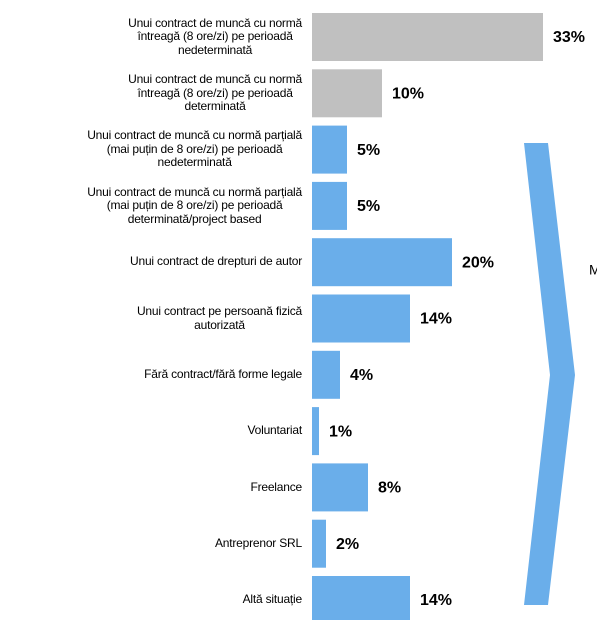 This screenshot has height=620, width=597. I want to click on category-label: Voluntariat, so click(274, 430).